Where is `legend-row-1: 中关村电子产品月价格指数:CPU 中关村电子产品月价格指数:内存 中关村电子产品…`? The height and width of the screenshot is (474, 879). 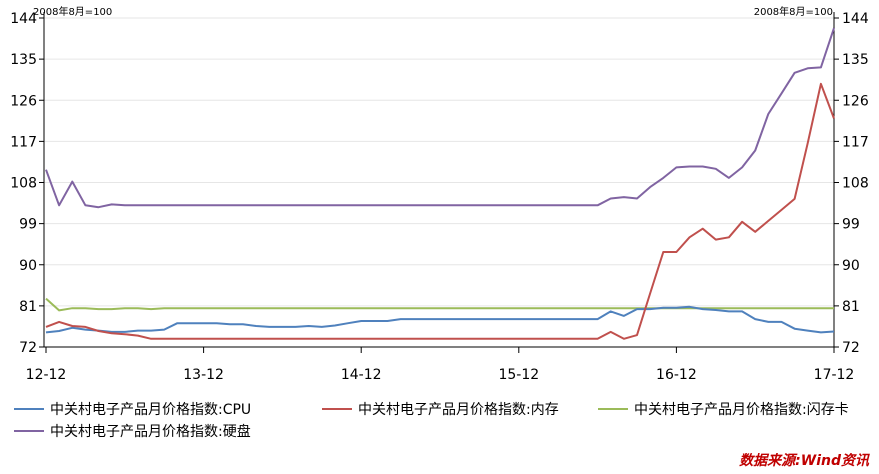
legend-row-1: 中关村电子产品月价格指数:CPU 中关村电子产品月价格指数:内存 中关村电子产品… is located at coordinates (444, 409).